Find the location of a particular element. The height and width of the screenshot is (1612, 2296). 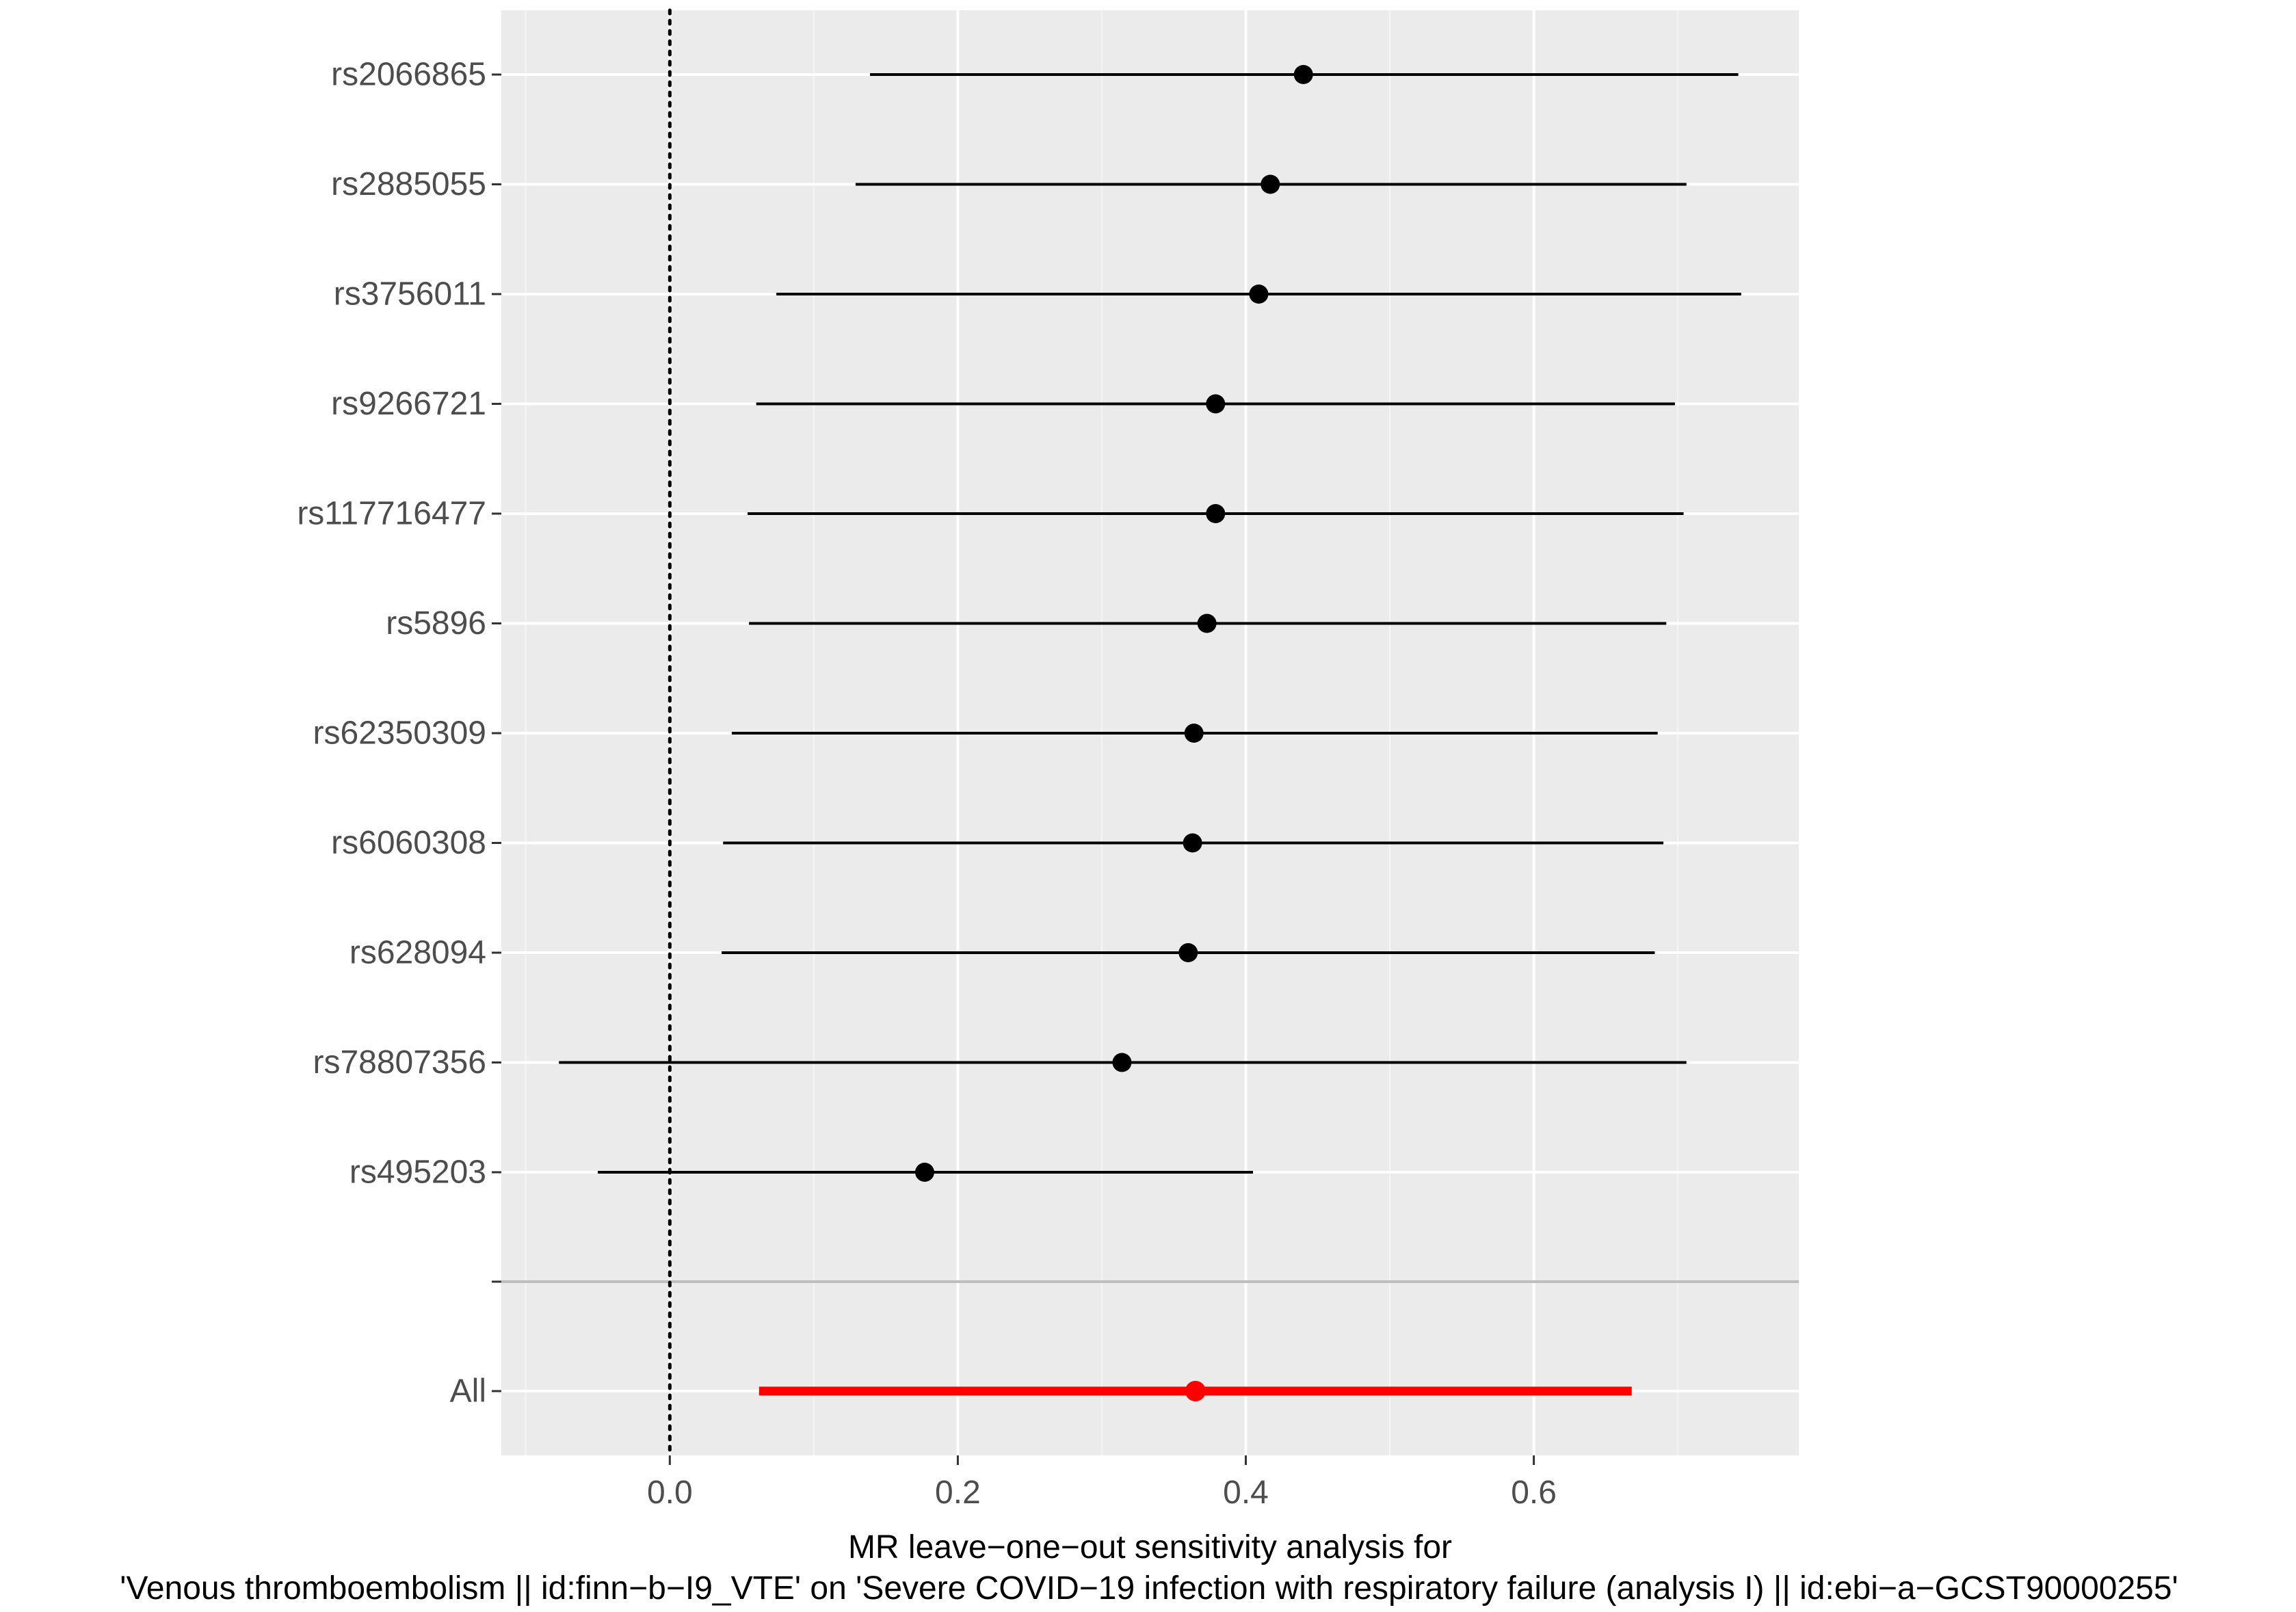

y-tick-label-rs9266721: rs9266721 is located at coordinates (408, 404).